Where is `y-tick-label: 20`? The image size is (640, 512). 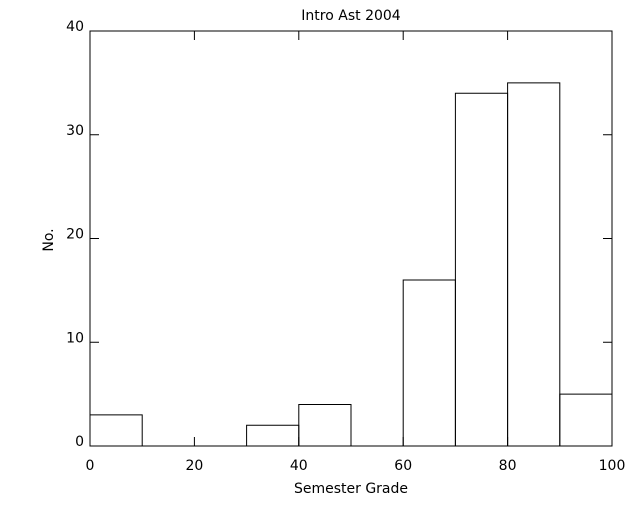
y-tick-label: 20 is located at coordinates (75, 235).